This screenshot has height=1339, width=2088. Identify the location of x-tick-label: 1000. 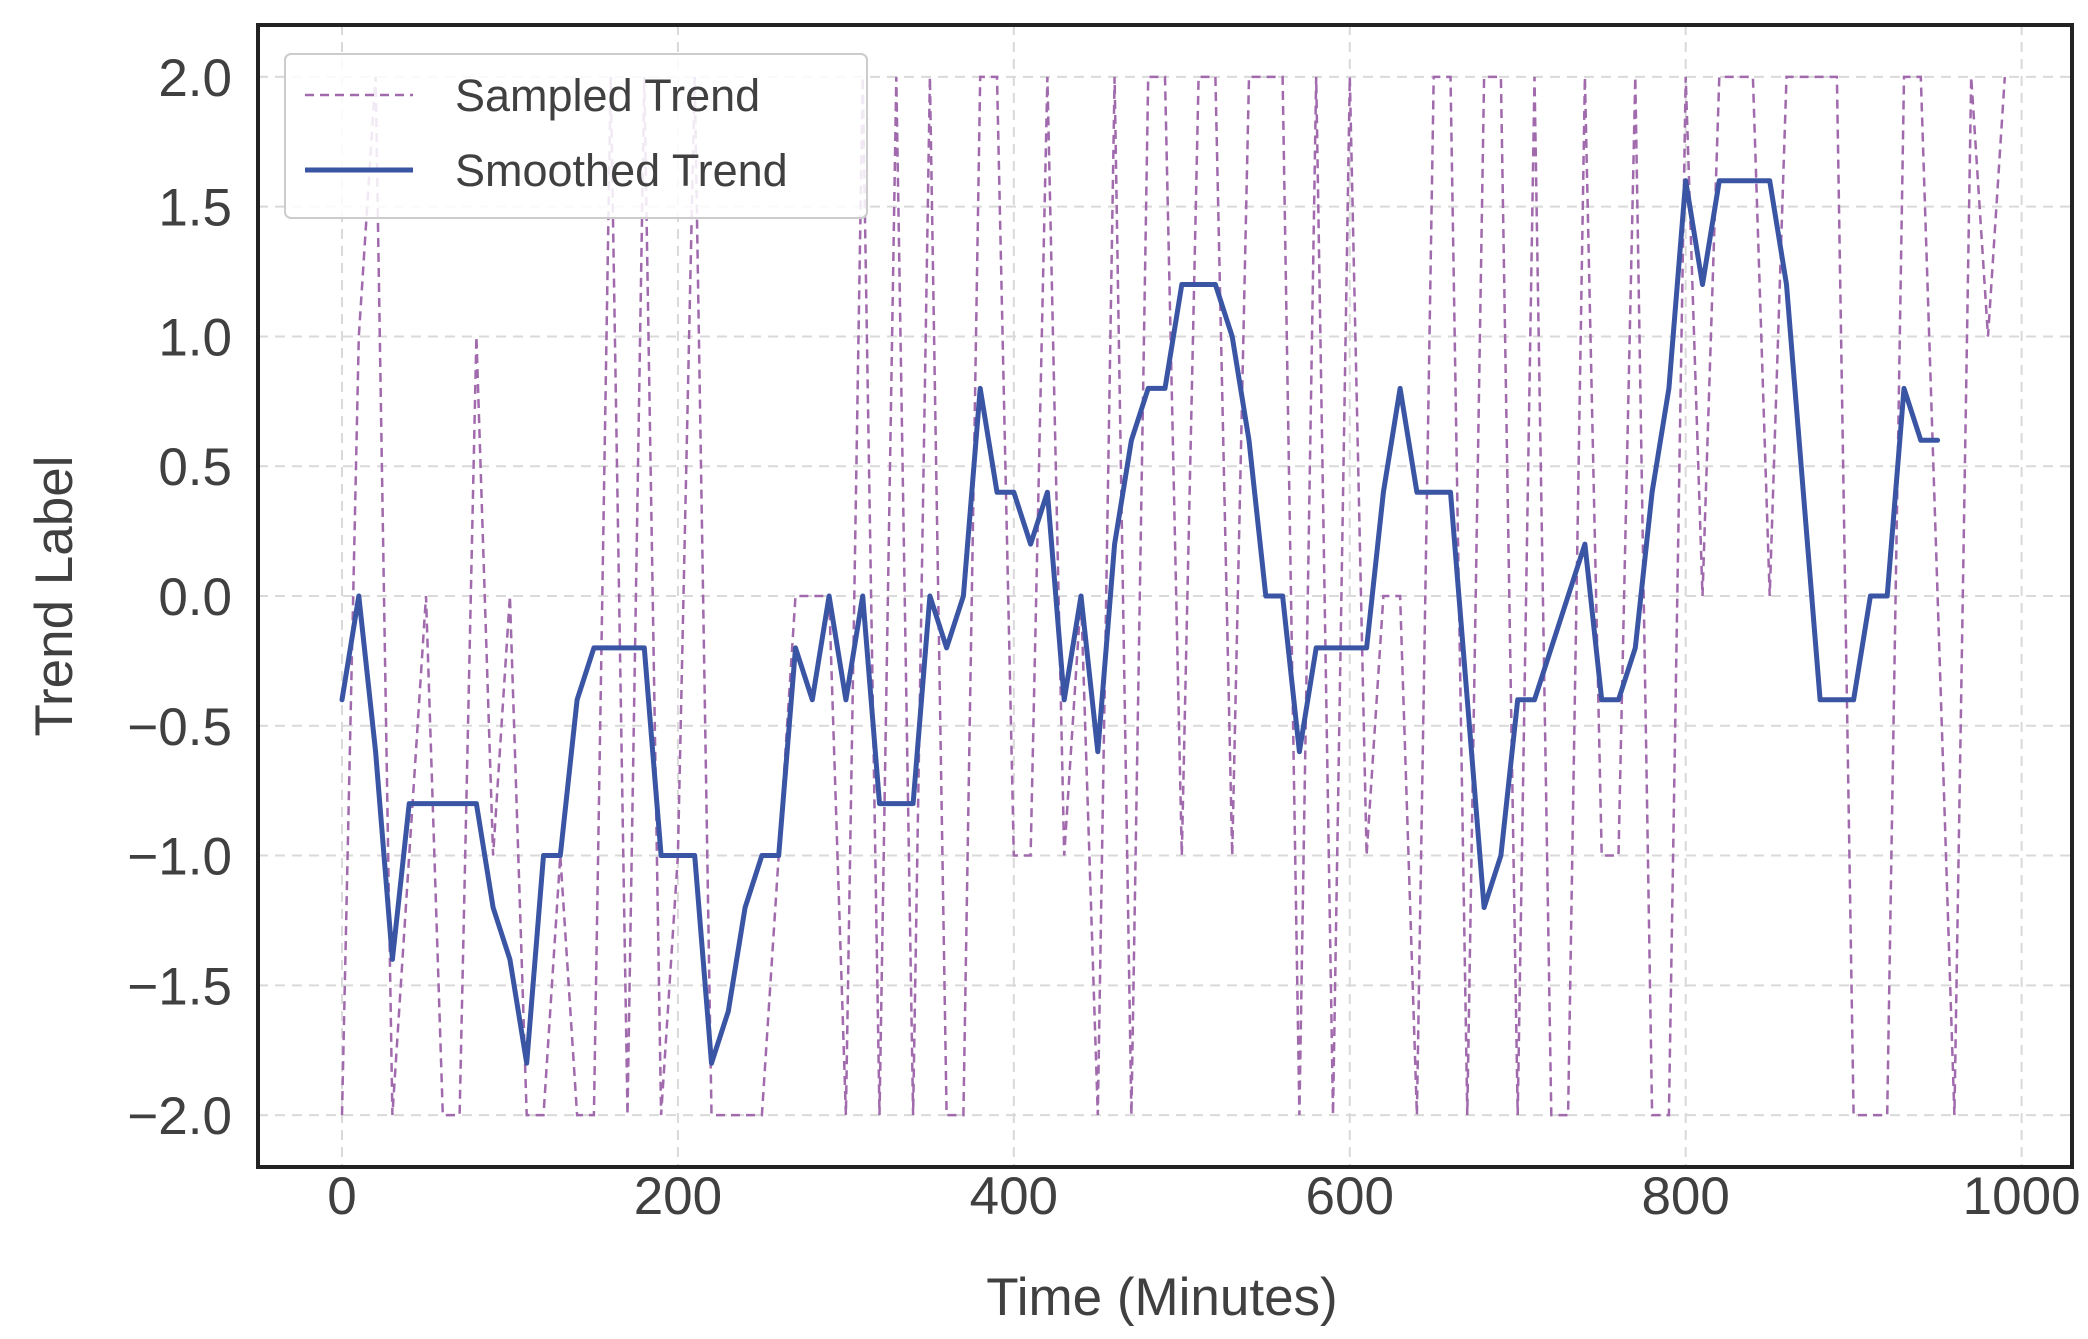
(2022, 1196).